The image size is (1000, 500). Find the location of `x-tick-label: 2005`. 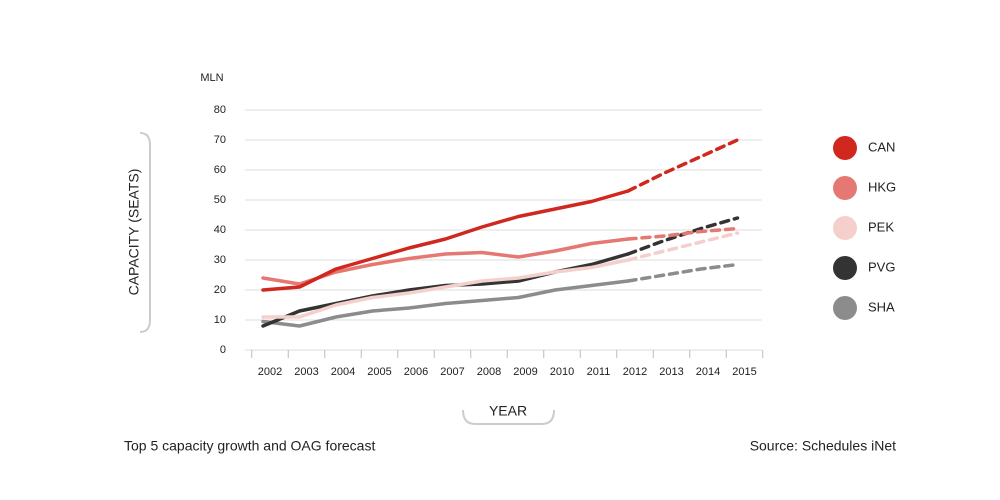

x-tick-label: 2005 is located at coordinates (379, 372).